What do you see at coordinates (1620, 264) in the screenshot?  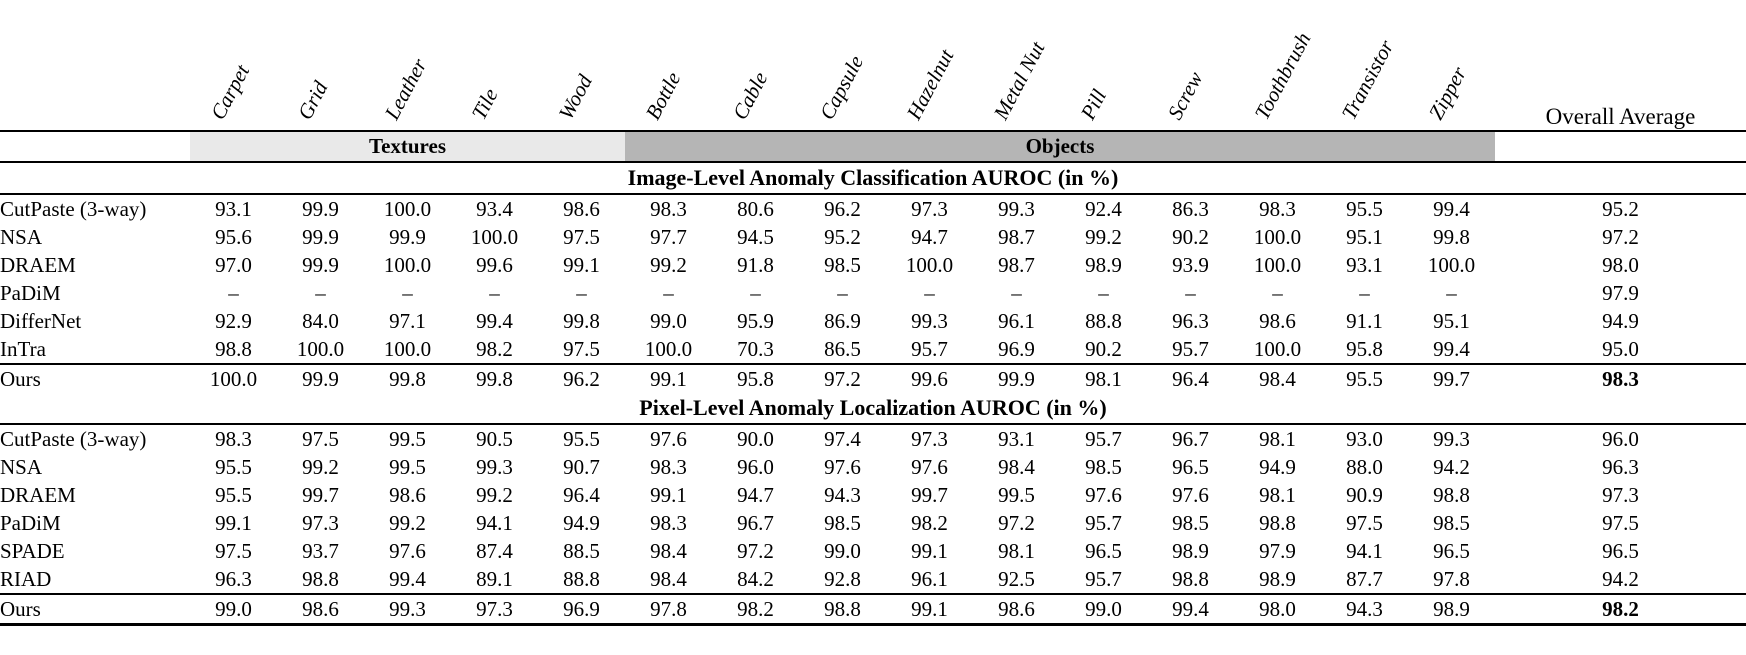 I see `overall-cell: 98.0` at bounding box center [1620, 264].